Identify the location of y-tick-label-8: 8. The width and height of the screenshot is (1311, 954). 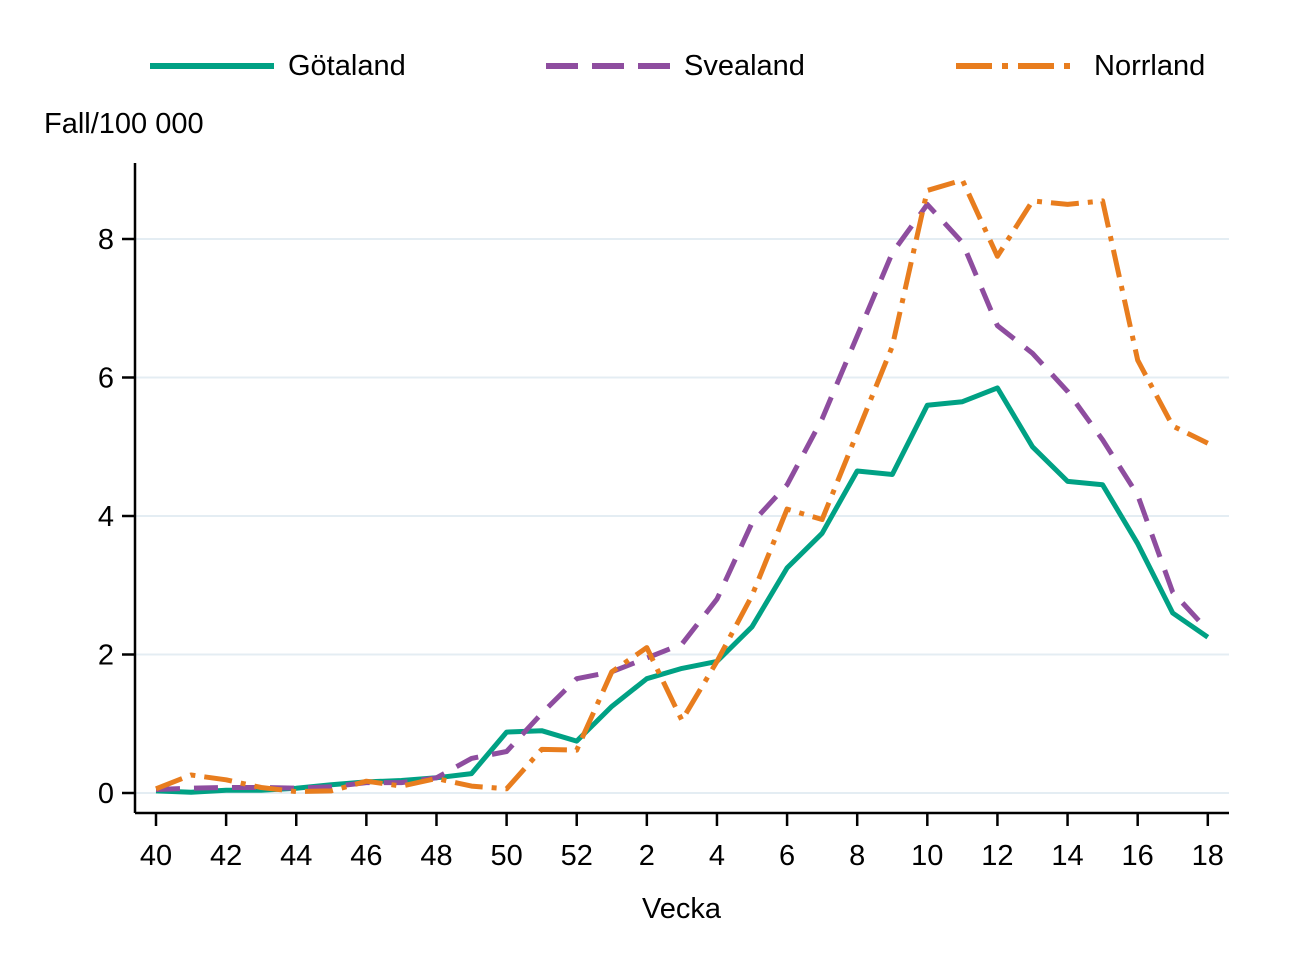
(106, 240).